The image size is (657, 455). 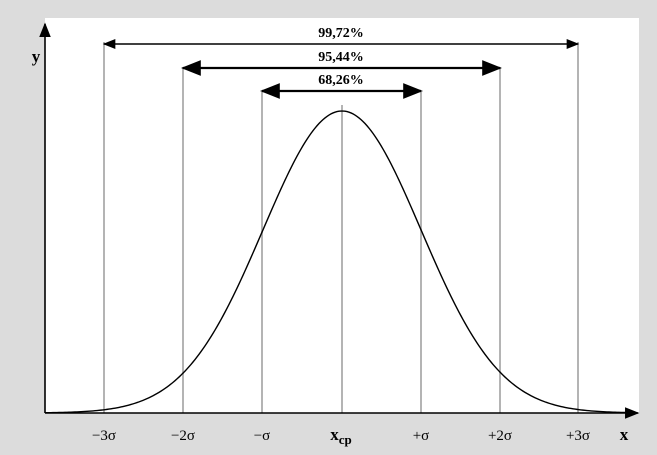 What do you see at coordinates (341, 80) in the screenshot?
I see `interval-label-1sigma: 68,26%` at bounding box center [341, 80].